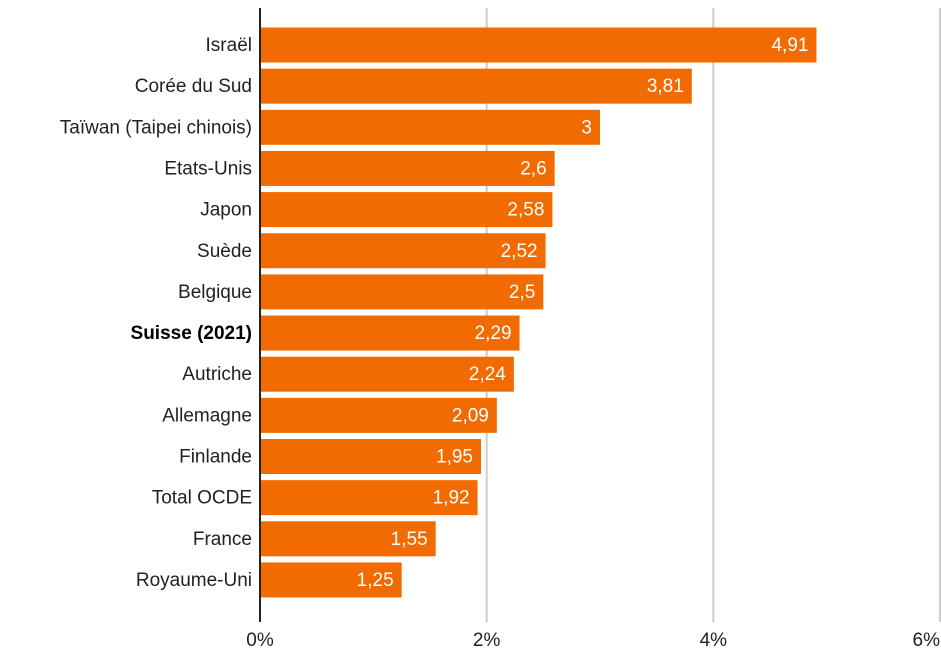 The width and height of the screenshot is (941, 653). I want to click on y-tick-label: Royaume-Uni, so click(194, 580).